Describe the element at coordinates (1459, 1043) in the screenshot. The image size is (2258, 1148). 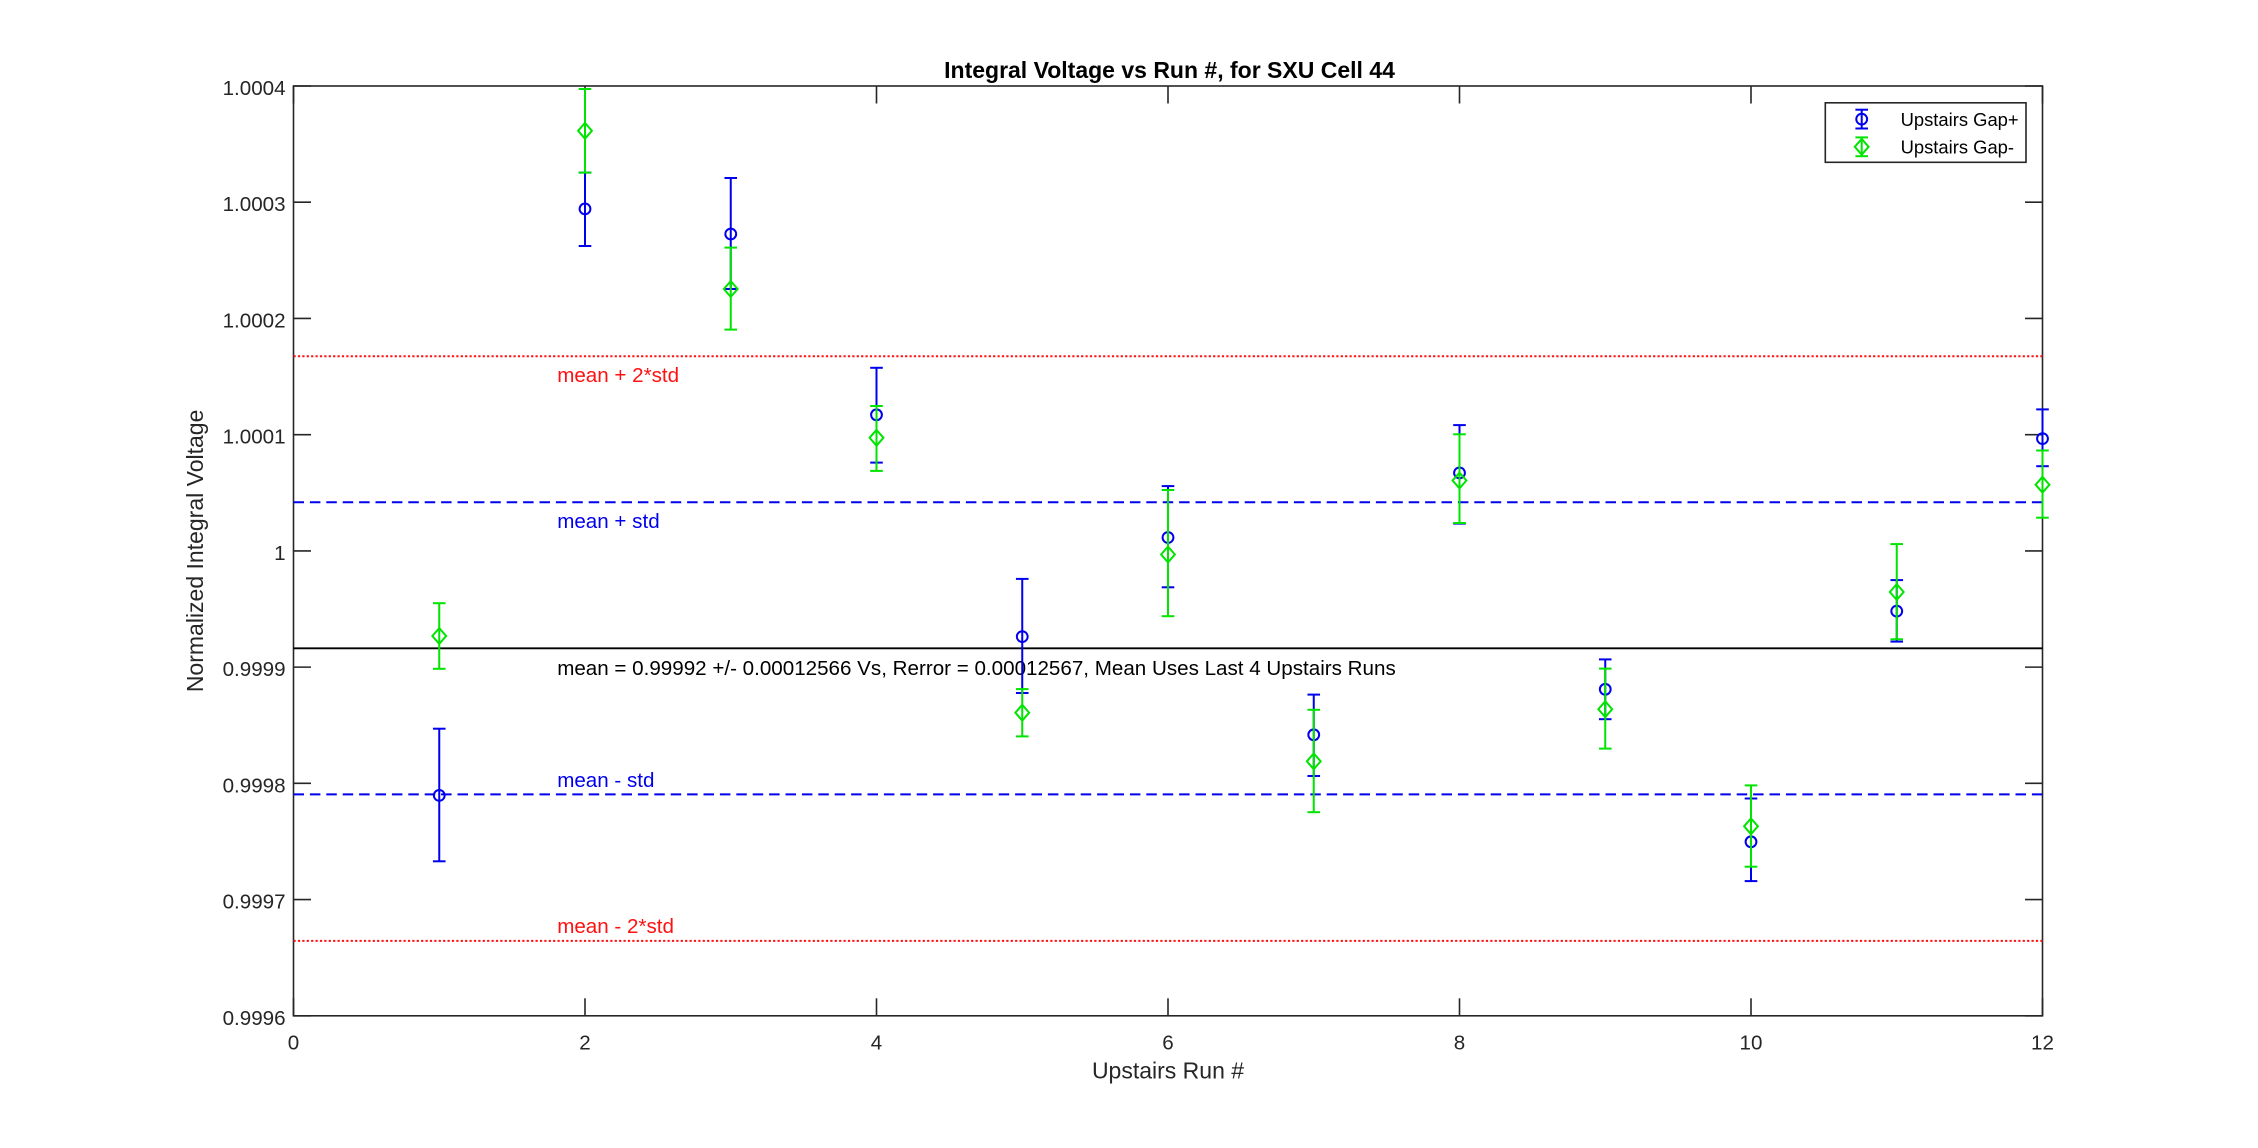
I see `svg-text: 8` at that location.